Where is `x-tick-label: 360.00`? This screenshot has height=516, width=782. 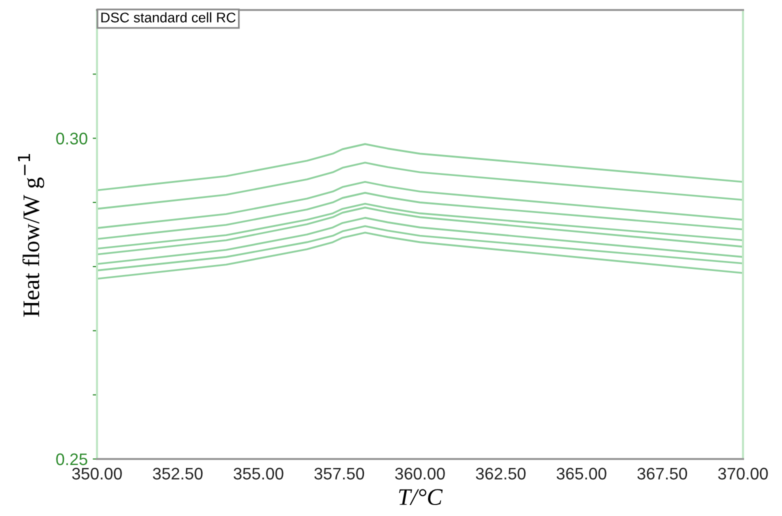 x-tick-label: 360.00 is located at coordinates (420, 474).